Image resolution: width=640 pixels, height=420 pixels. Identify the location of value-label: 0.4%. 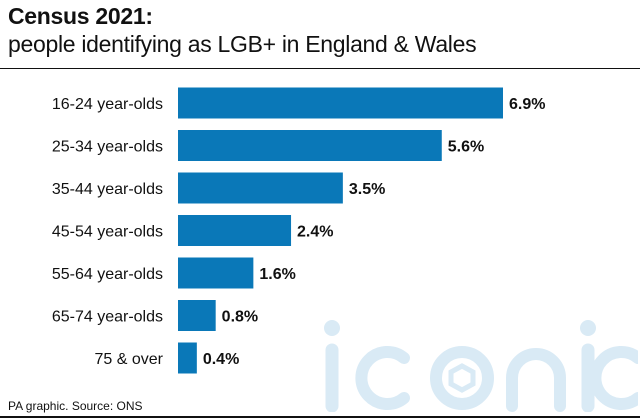
(221, 359).